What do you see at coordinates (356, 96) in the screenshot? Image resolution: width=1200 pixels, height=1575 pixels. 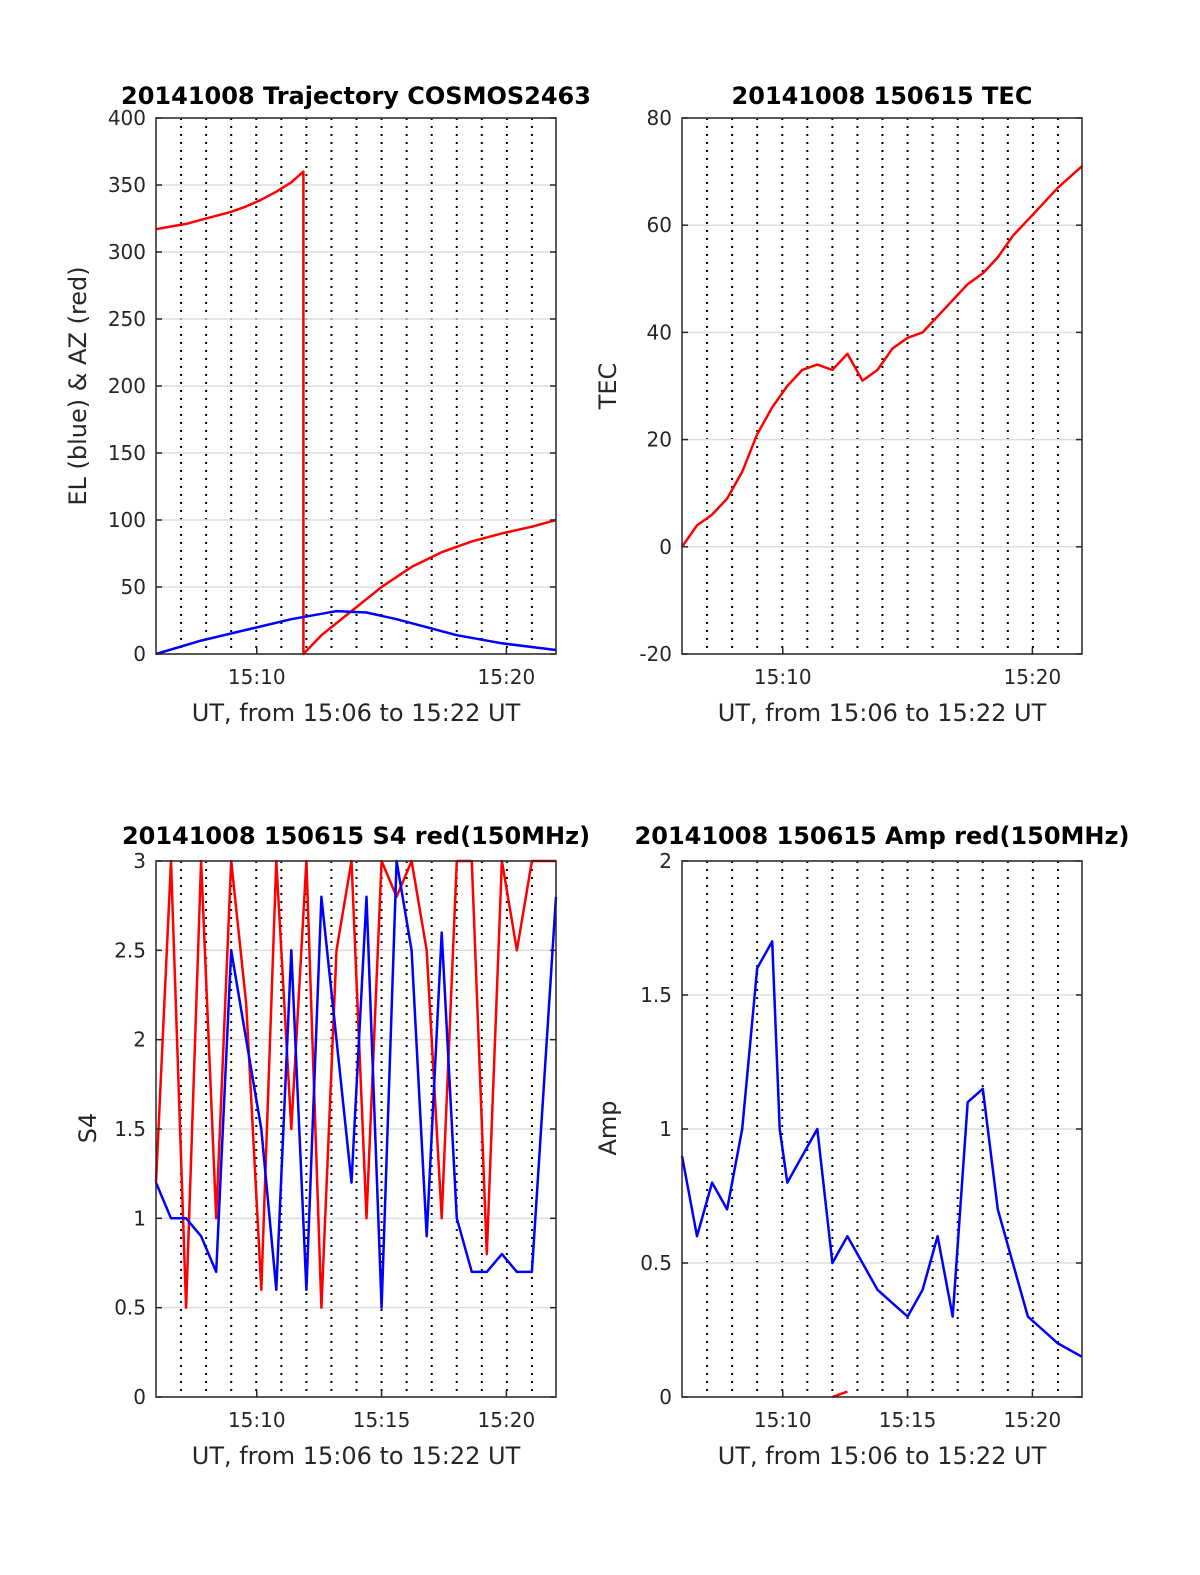 I see `trajectory-title: 20141008 Trajectory COSMOS2463` at bounding box center [356, 96].